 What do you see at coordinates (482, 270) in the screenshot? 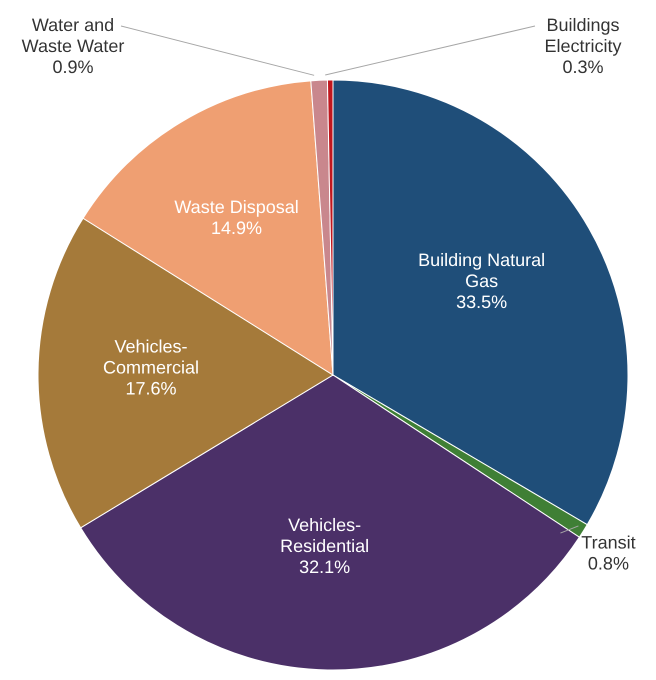
I see `slice-label: Building Natural Gas` at bounding box center [482, 270].